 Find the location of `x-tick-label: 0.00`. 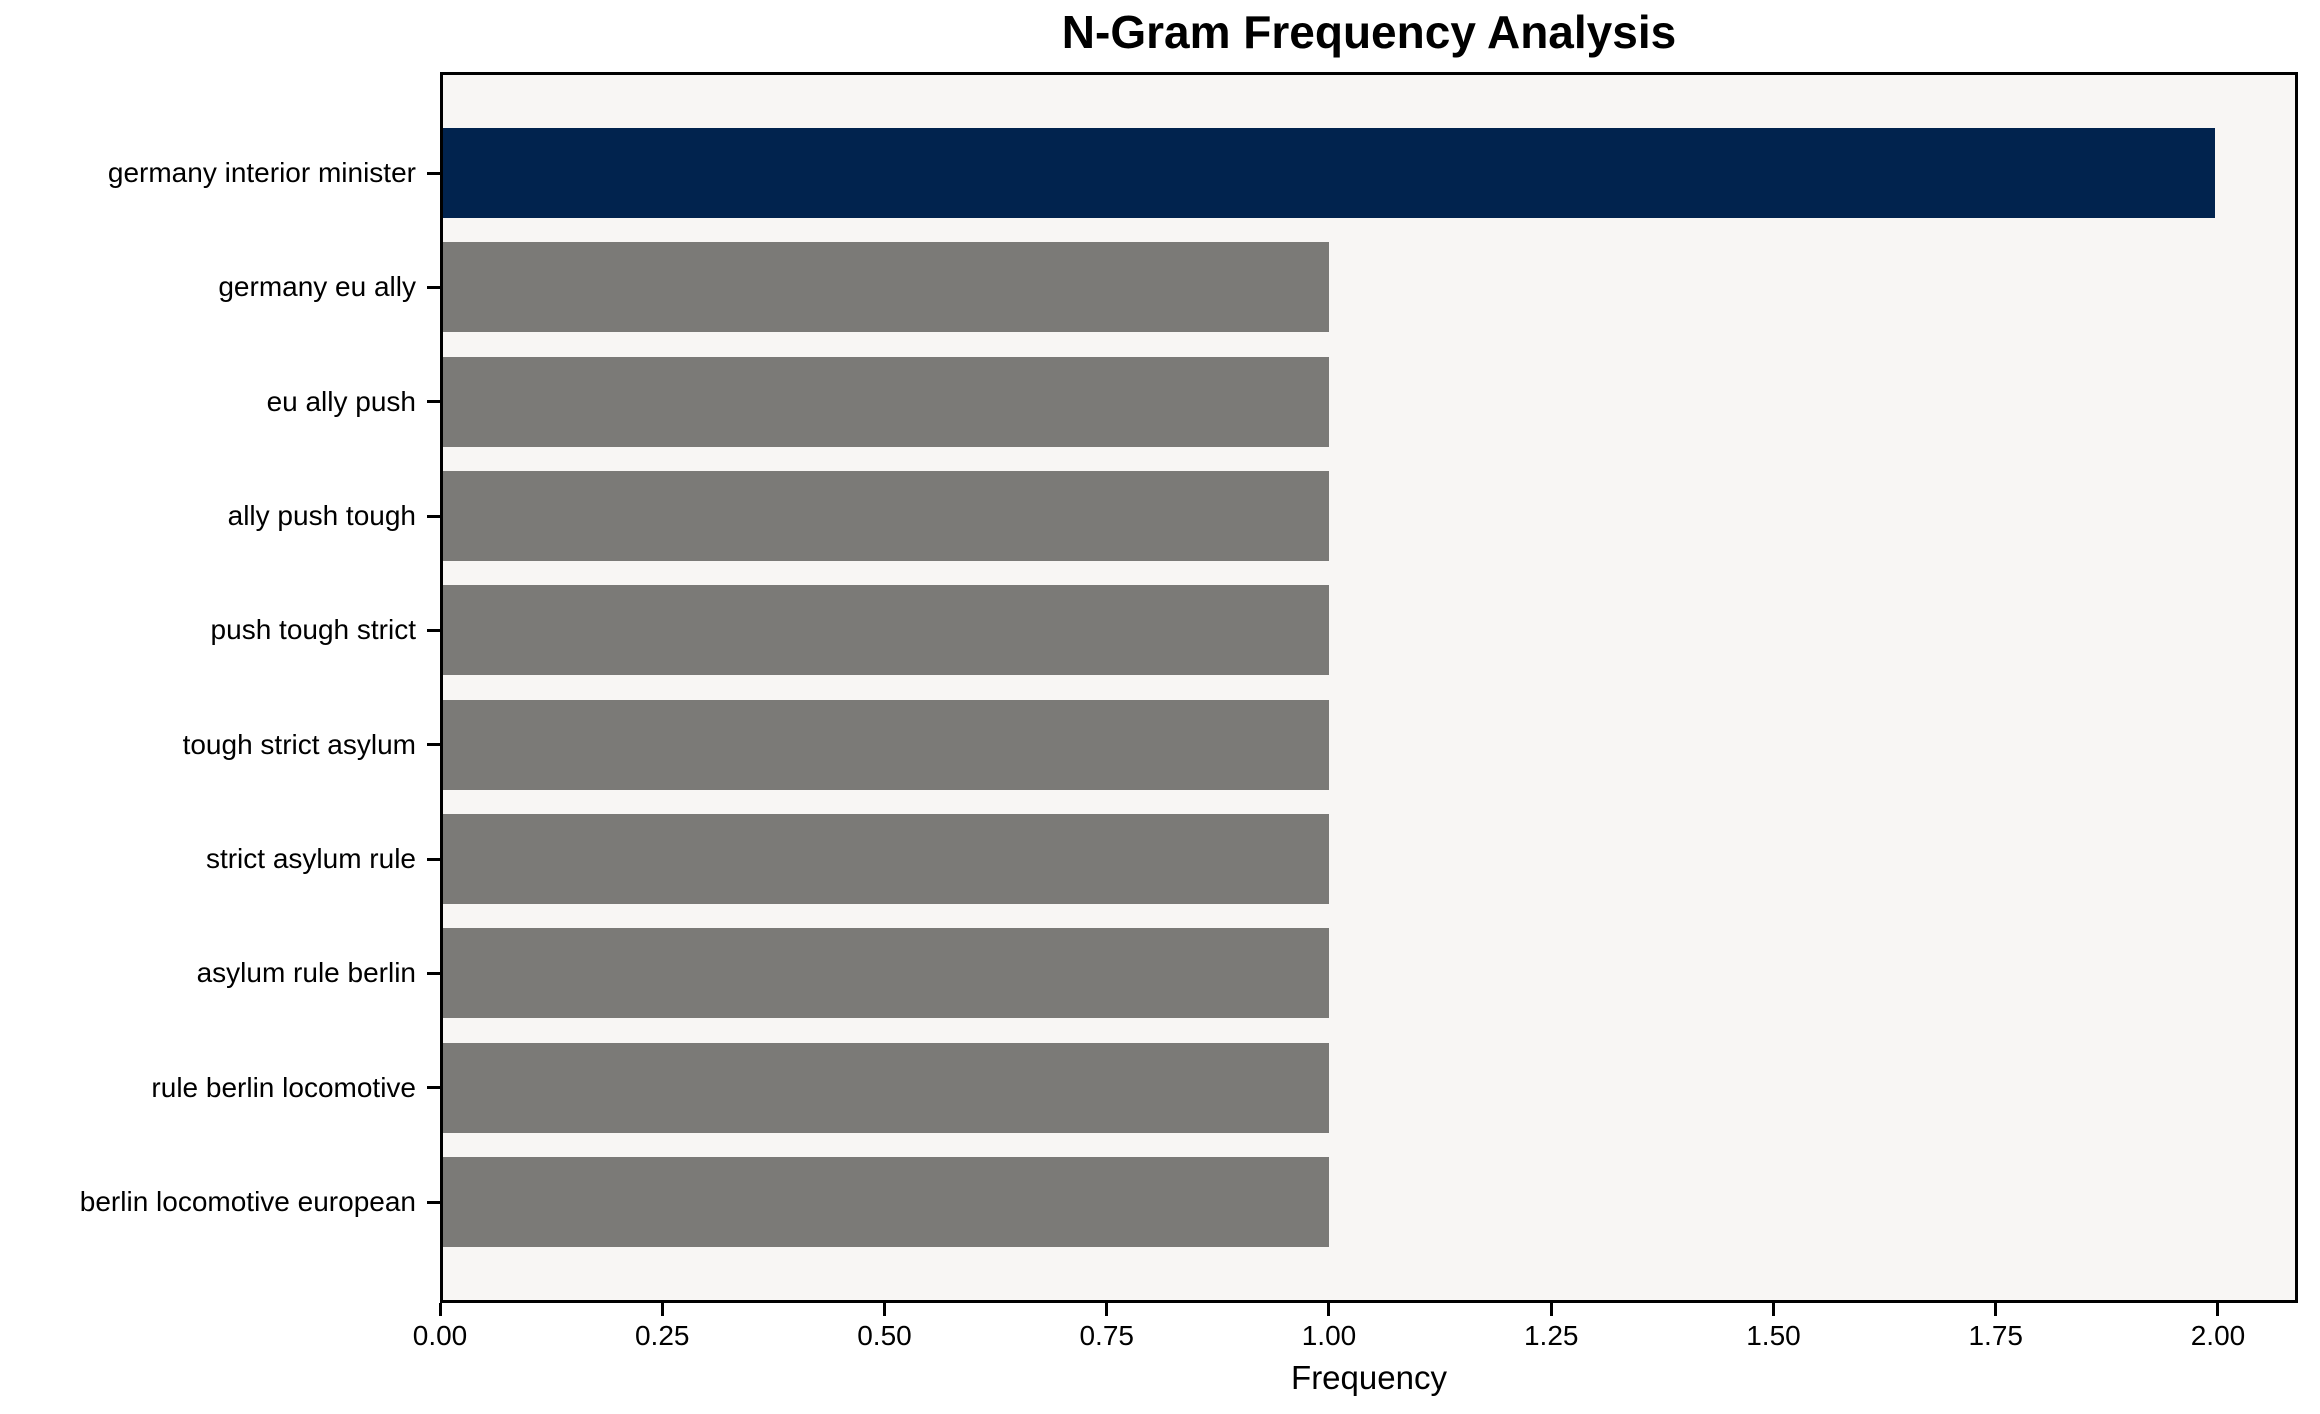

x-tick-label: 0.00 is located at coordinates (440, 1335).